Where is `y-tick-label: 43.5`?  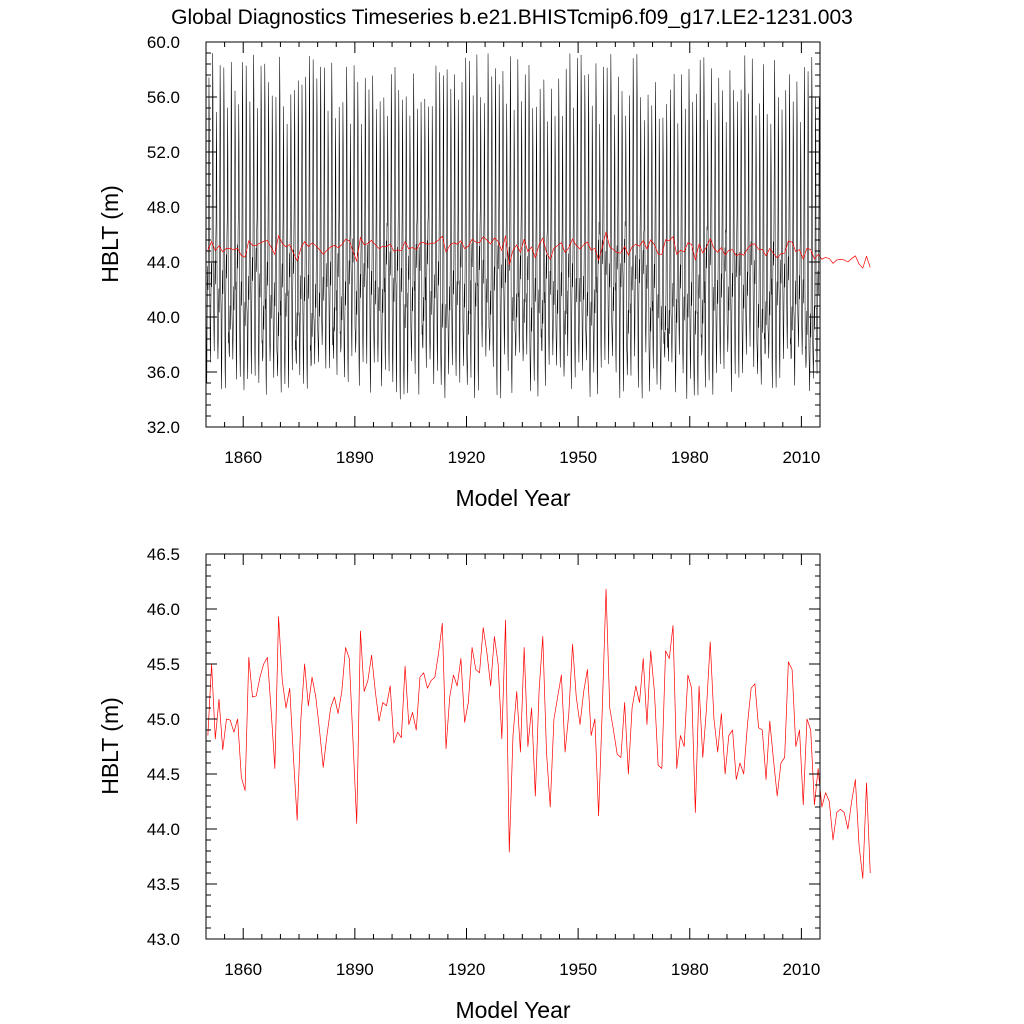 y-tick-label: 43.5 is located at coordinates (163, 884).